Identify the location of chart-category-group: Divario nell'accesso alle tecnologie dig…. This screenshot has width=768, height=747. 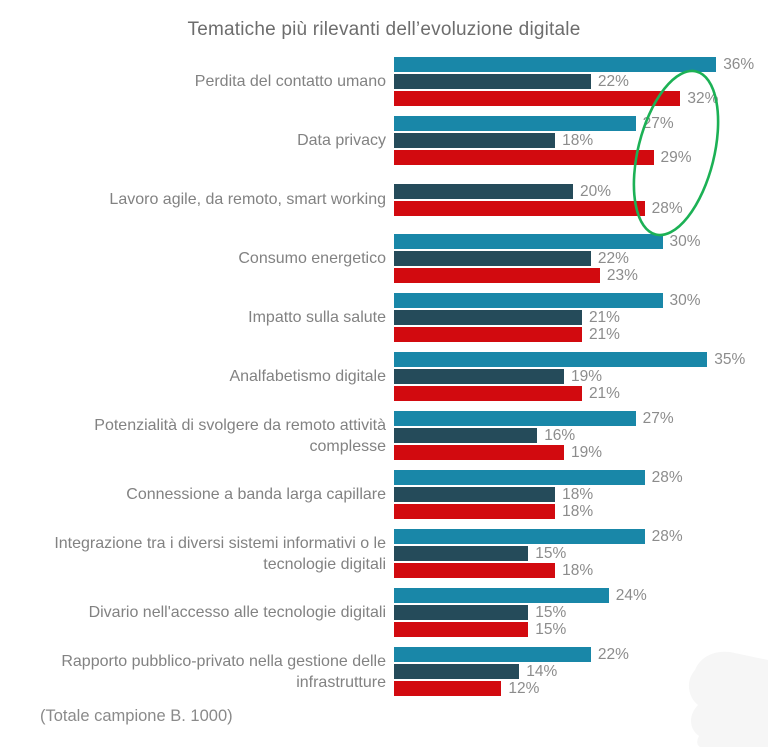
(395, 613).